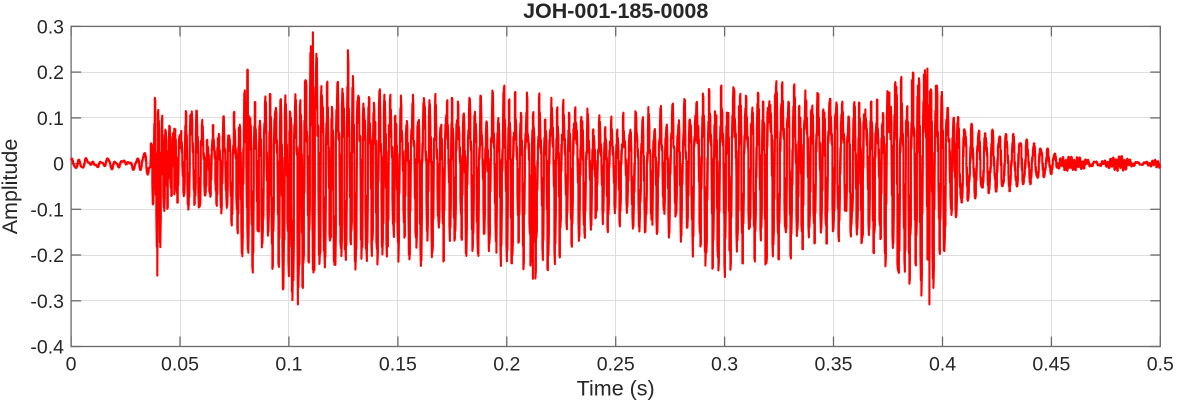 This screenshot has height=404, width=1177. I want to click on svg-text: -0.1, so click(47, 210).